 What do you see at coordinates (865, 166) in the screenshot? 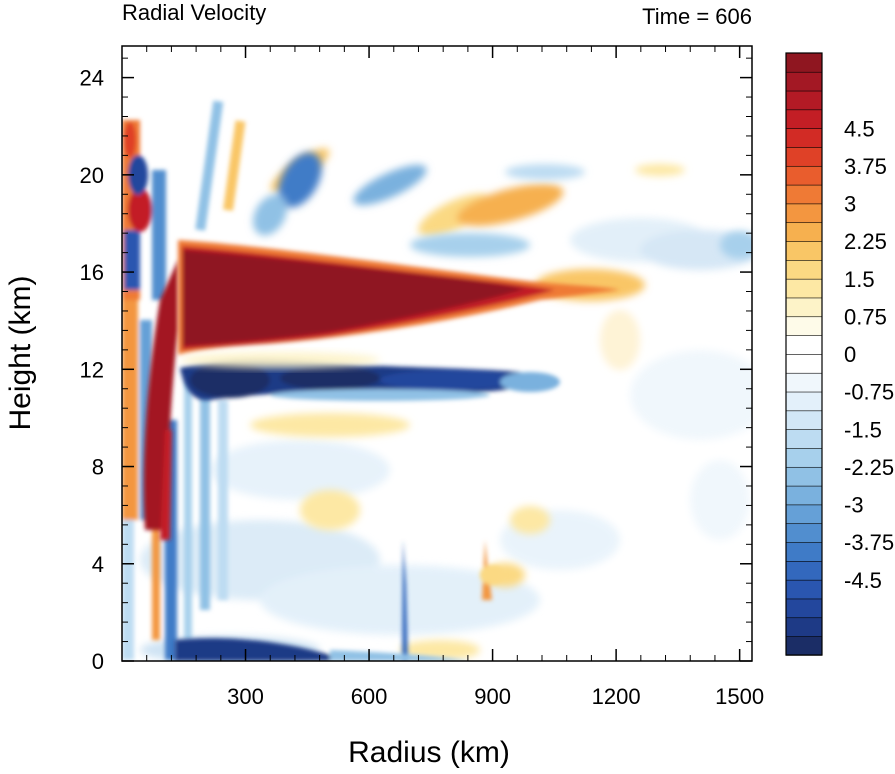
I see `colorbar-label: 3.75` at bounding box center [865, 166].